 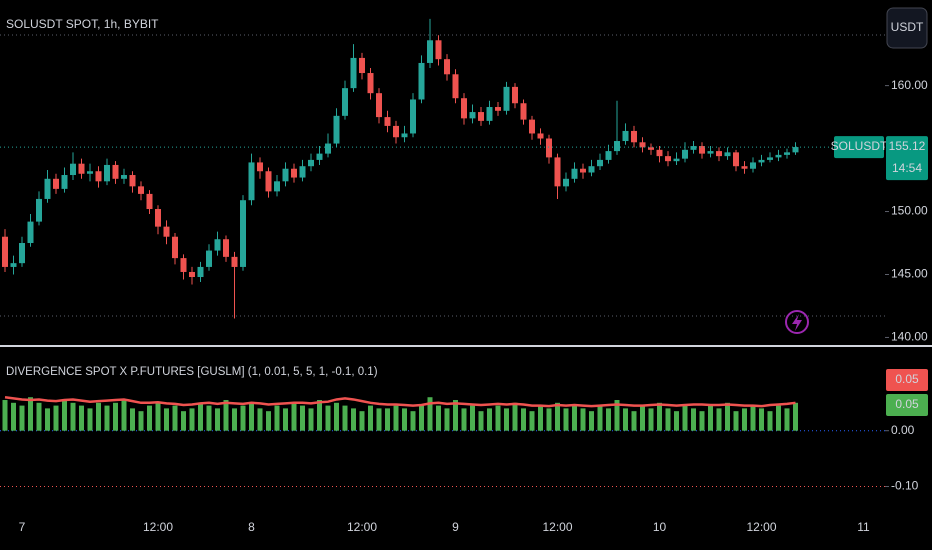 What do you see at coordinates (909, 274) in the screenshot?
I see `y-tick-label: 145.00` at bounding box center [909, 274].